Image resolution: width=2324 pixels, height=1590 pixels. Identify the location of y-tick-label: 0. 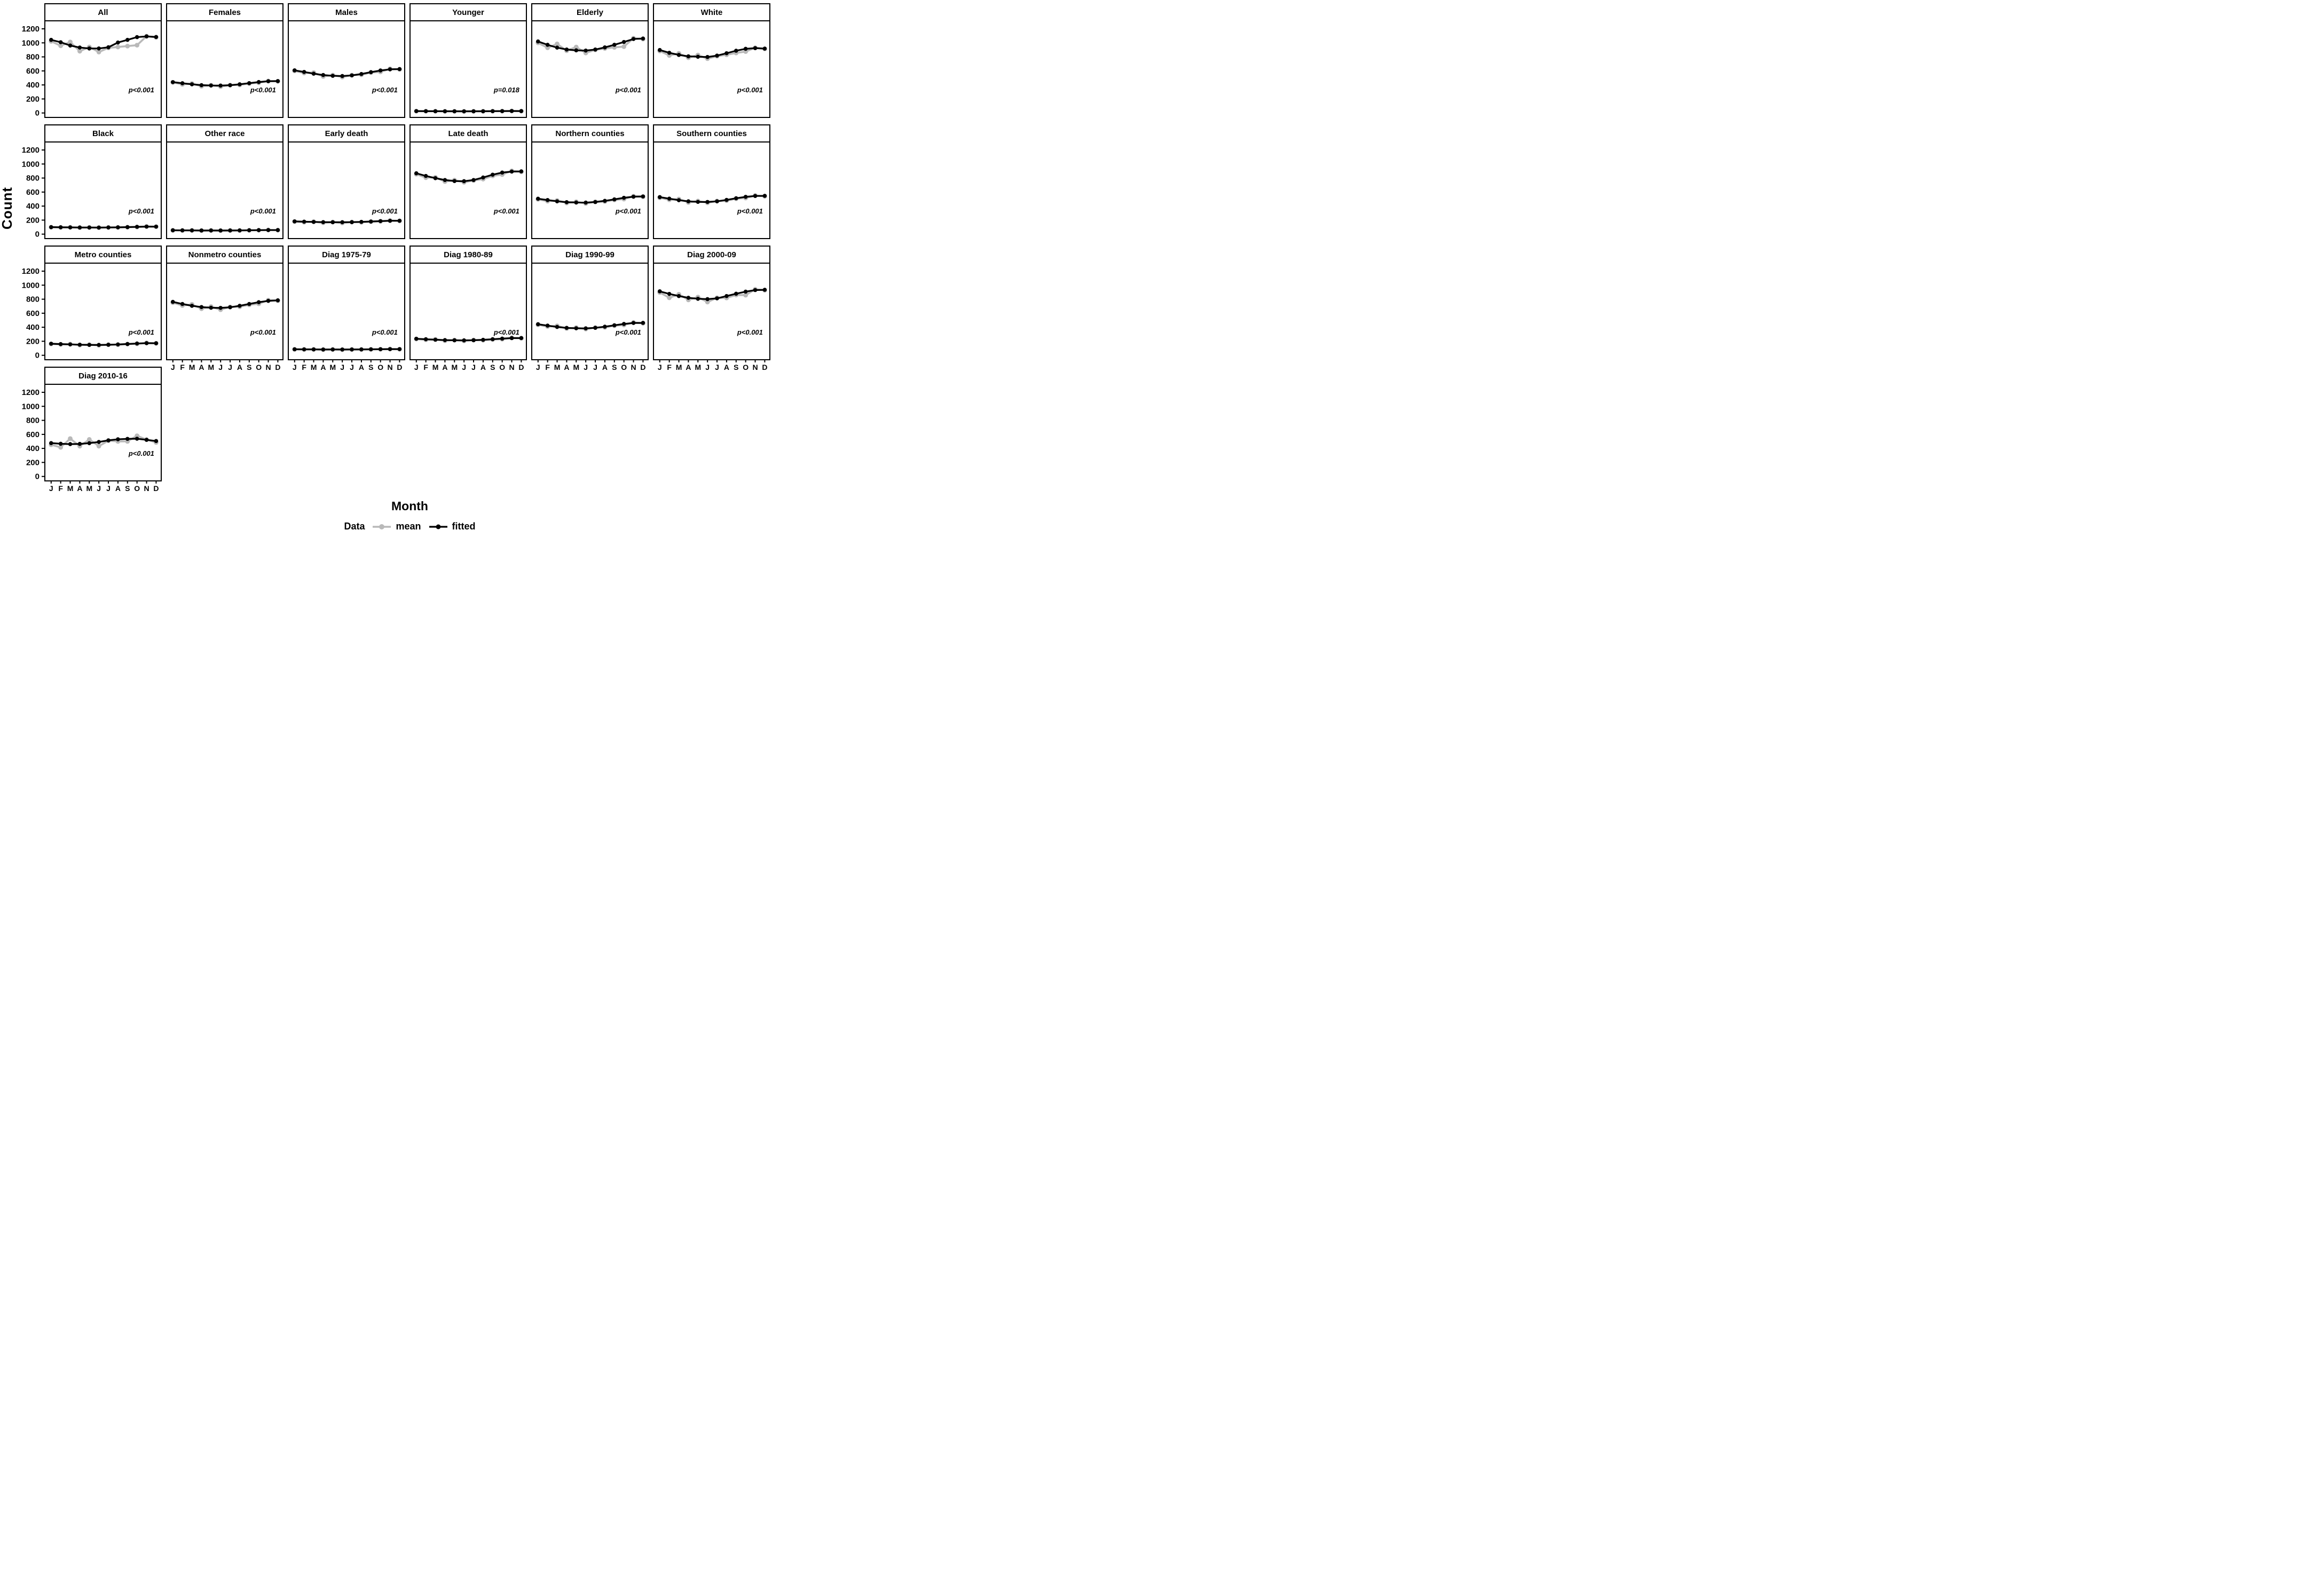
(37, 355).